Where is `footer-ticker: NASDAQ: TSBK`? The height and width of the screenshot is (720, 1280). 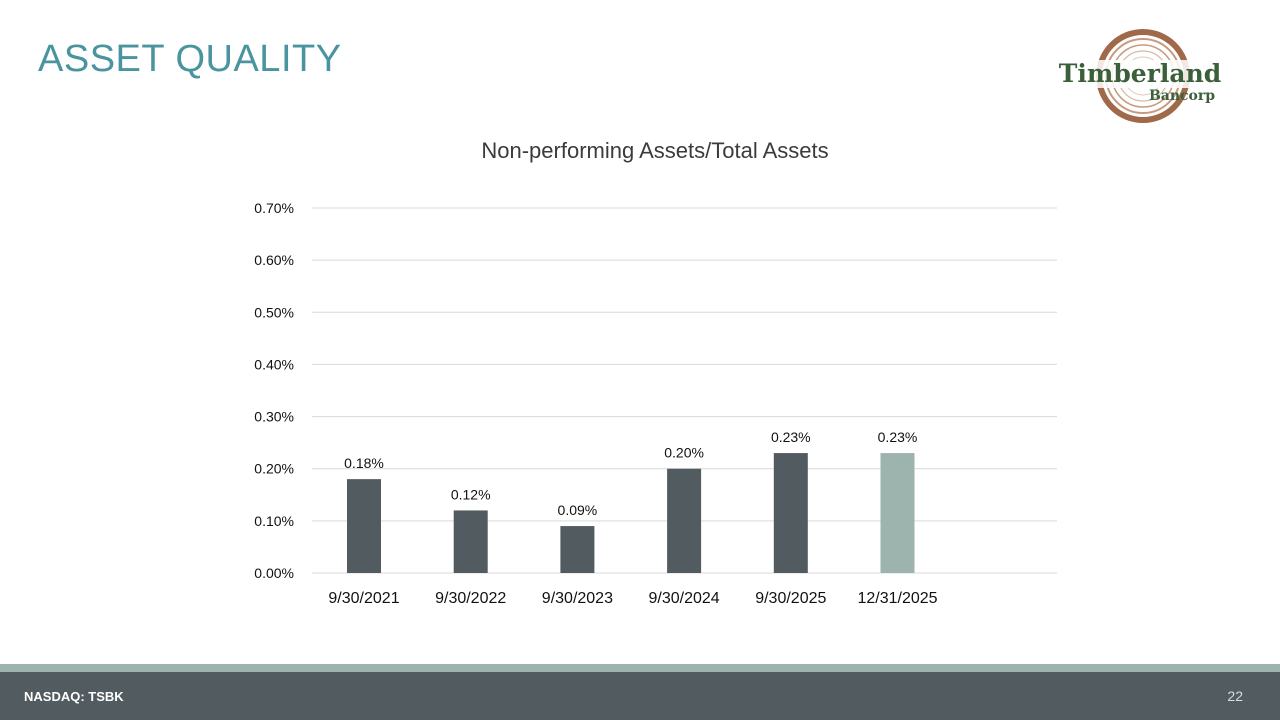
footer-ticker: NASDAQ: TSBK is located at coordinates (74, 696).